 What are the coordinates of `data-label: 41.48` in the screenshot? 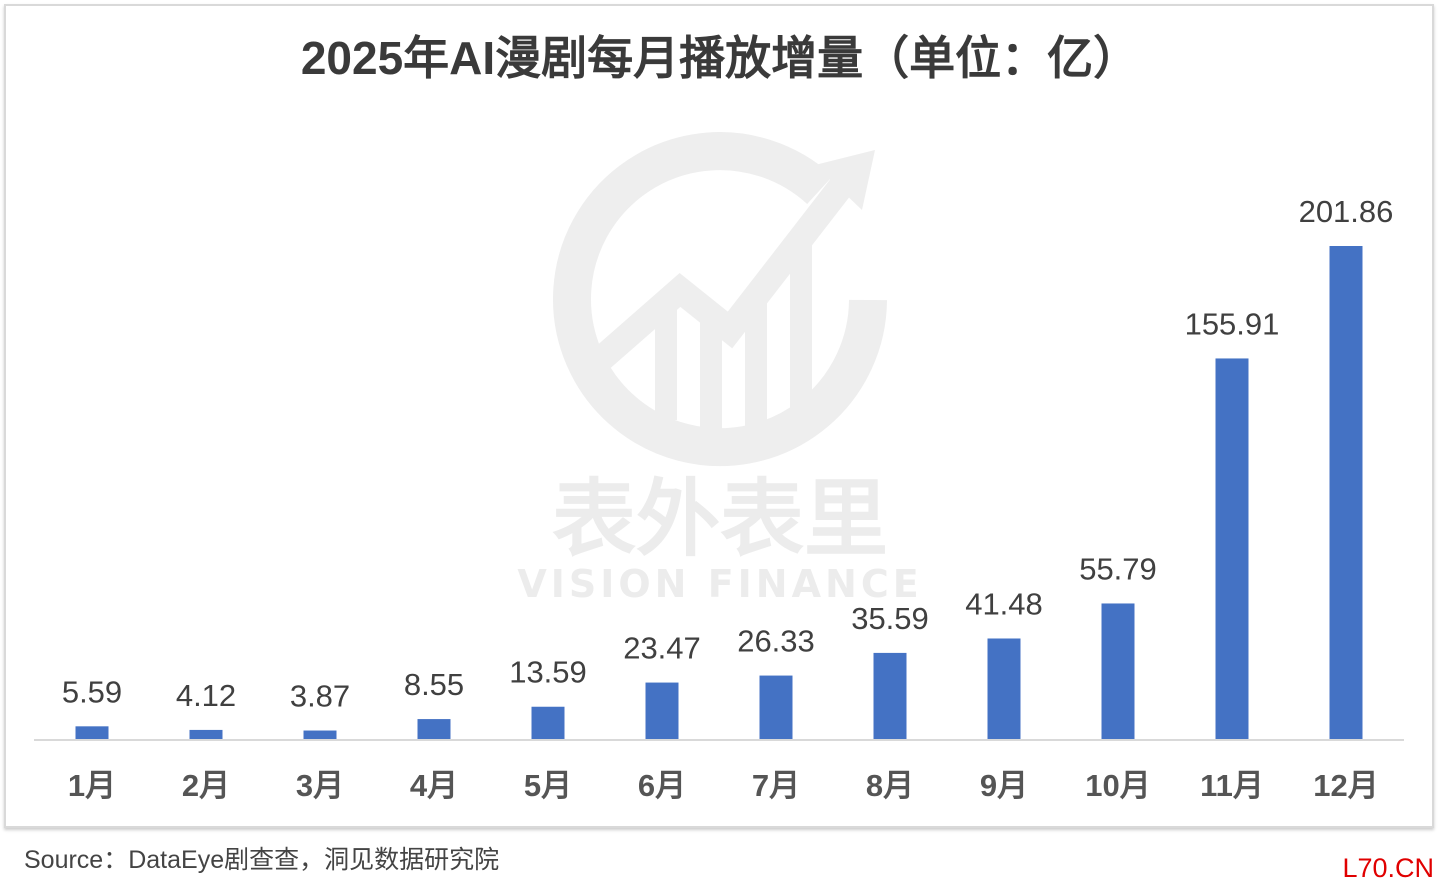 It's located at (1004, 603).